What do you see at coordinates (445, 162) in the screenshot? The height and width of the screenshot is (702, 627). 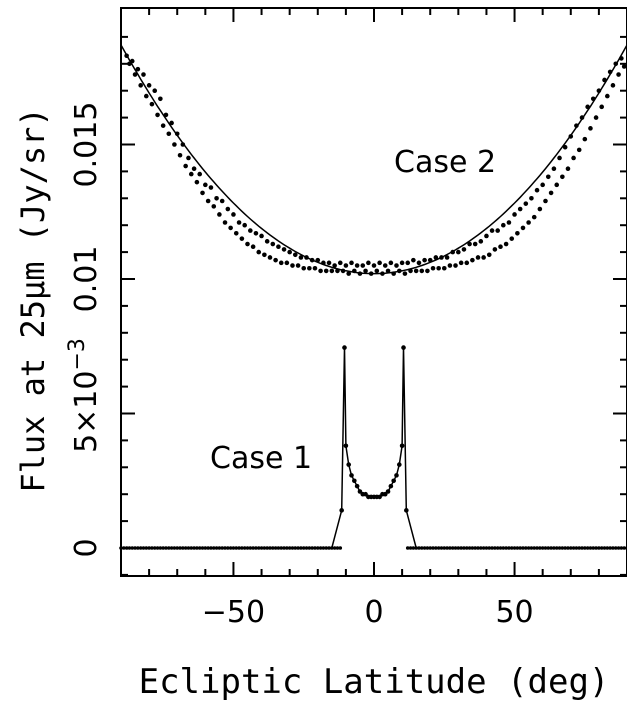 I see `annotation-case-2: Case 2` at bounding box center [445, 162].